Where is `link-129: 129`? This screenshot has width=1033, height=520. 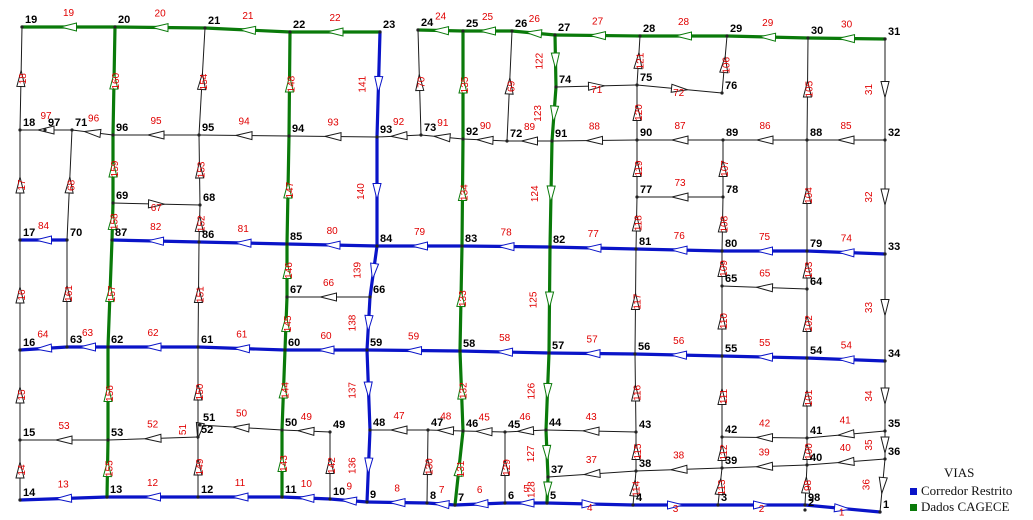 link-129: 129 is located at coordinates (506, 467).